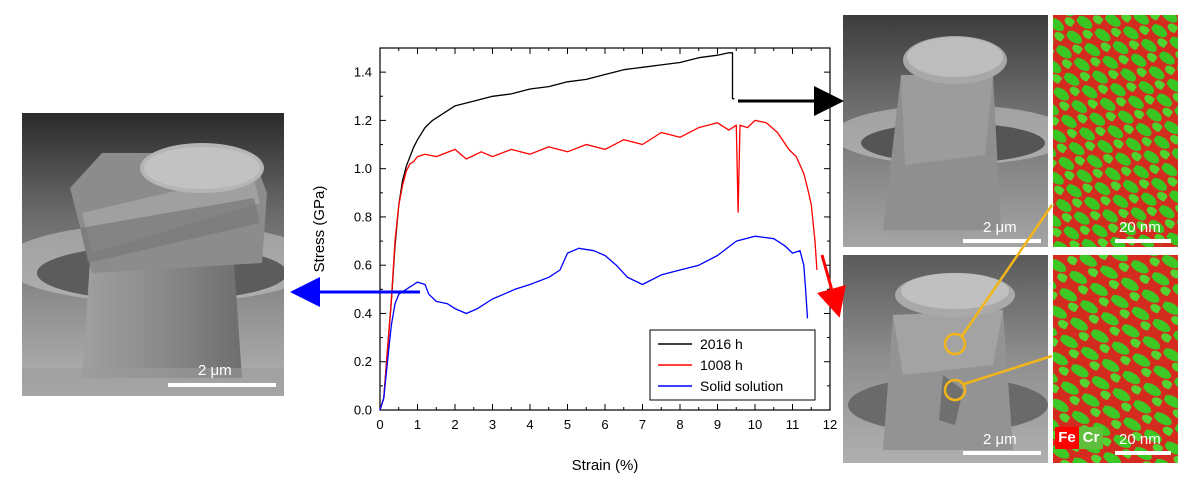  I want to click on legend-label-2016h: 2016 h, so click(721, 344).